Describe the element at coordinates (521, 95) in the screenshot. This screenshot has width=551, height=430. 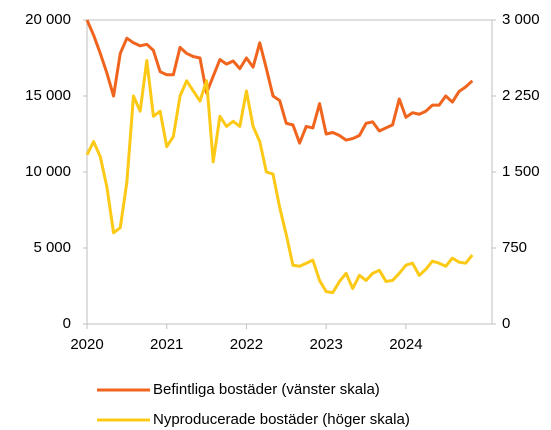
I see `y2-tick-label: 2 250` at that location.